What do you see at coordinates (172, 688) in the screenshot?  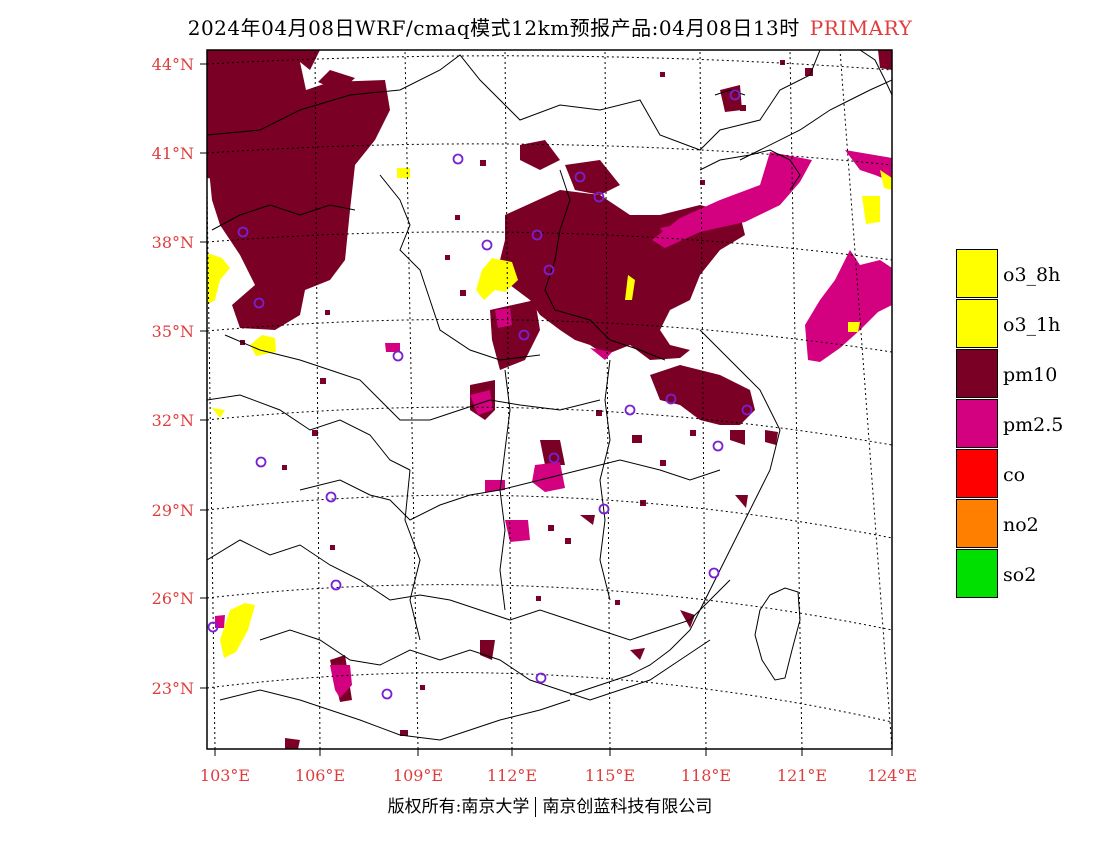 I see `lat-label: 23°N` at bounding box center [172, 688].